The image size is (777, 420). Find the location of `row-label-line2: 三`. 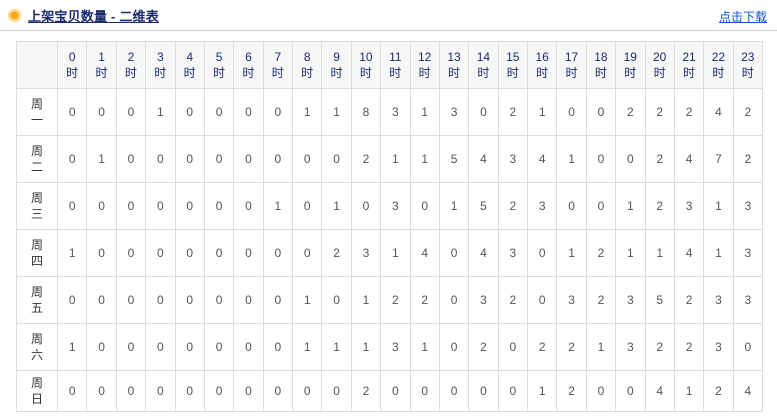

row-label-line2: 三 is located at coordinates (36, 214).